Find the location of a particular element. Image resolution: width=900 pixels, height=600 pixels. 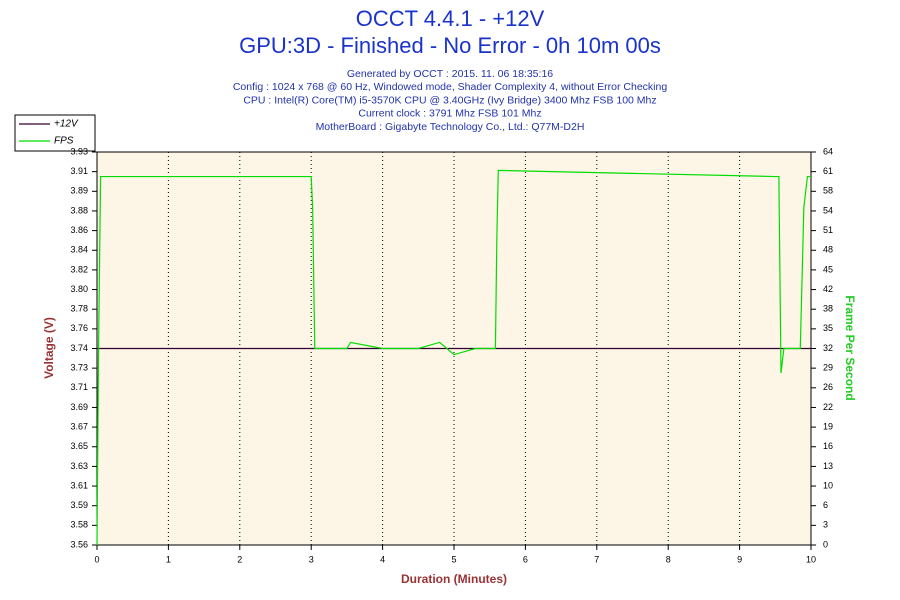

y-tick-label: 3.67 is located at coordinates (79, 426).